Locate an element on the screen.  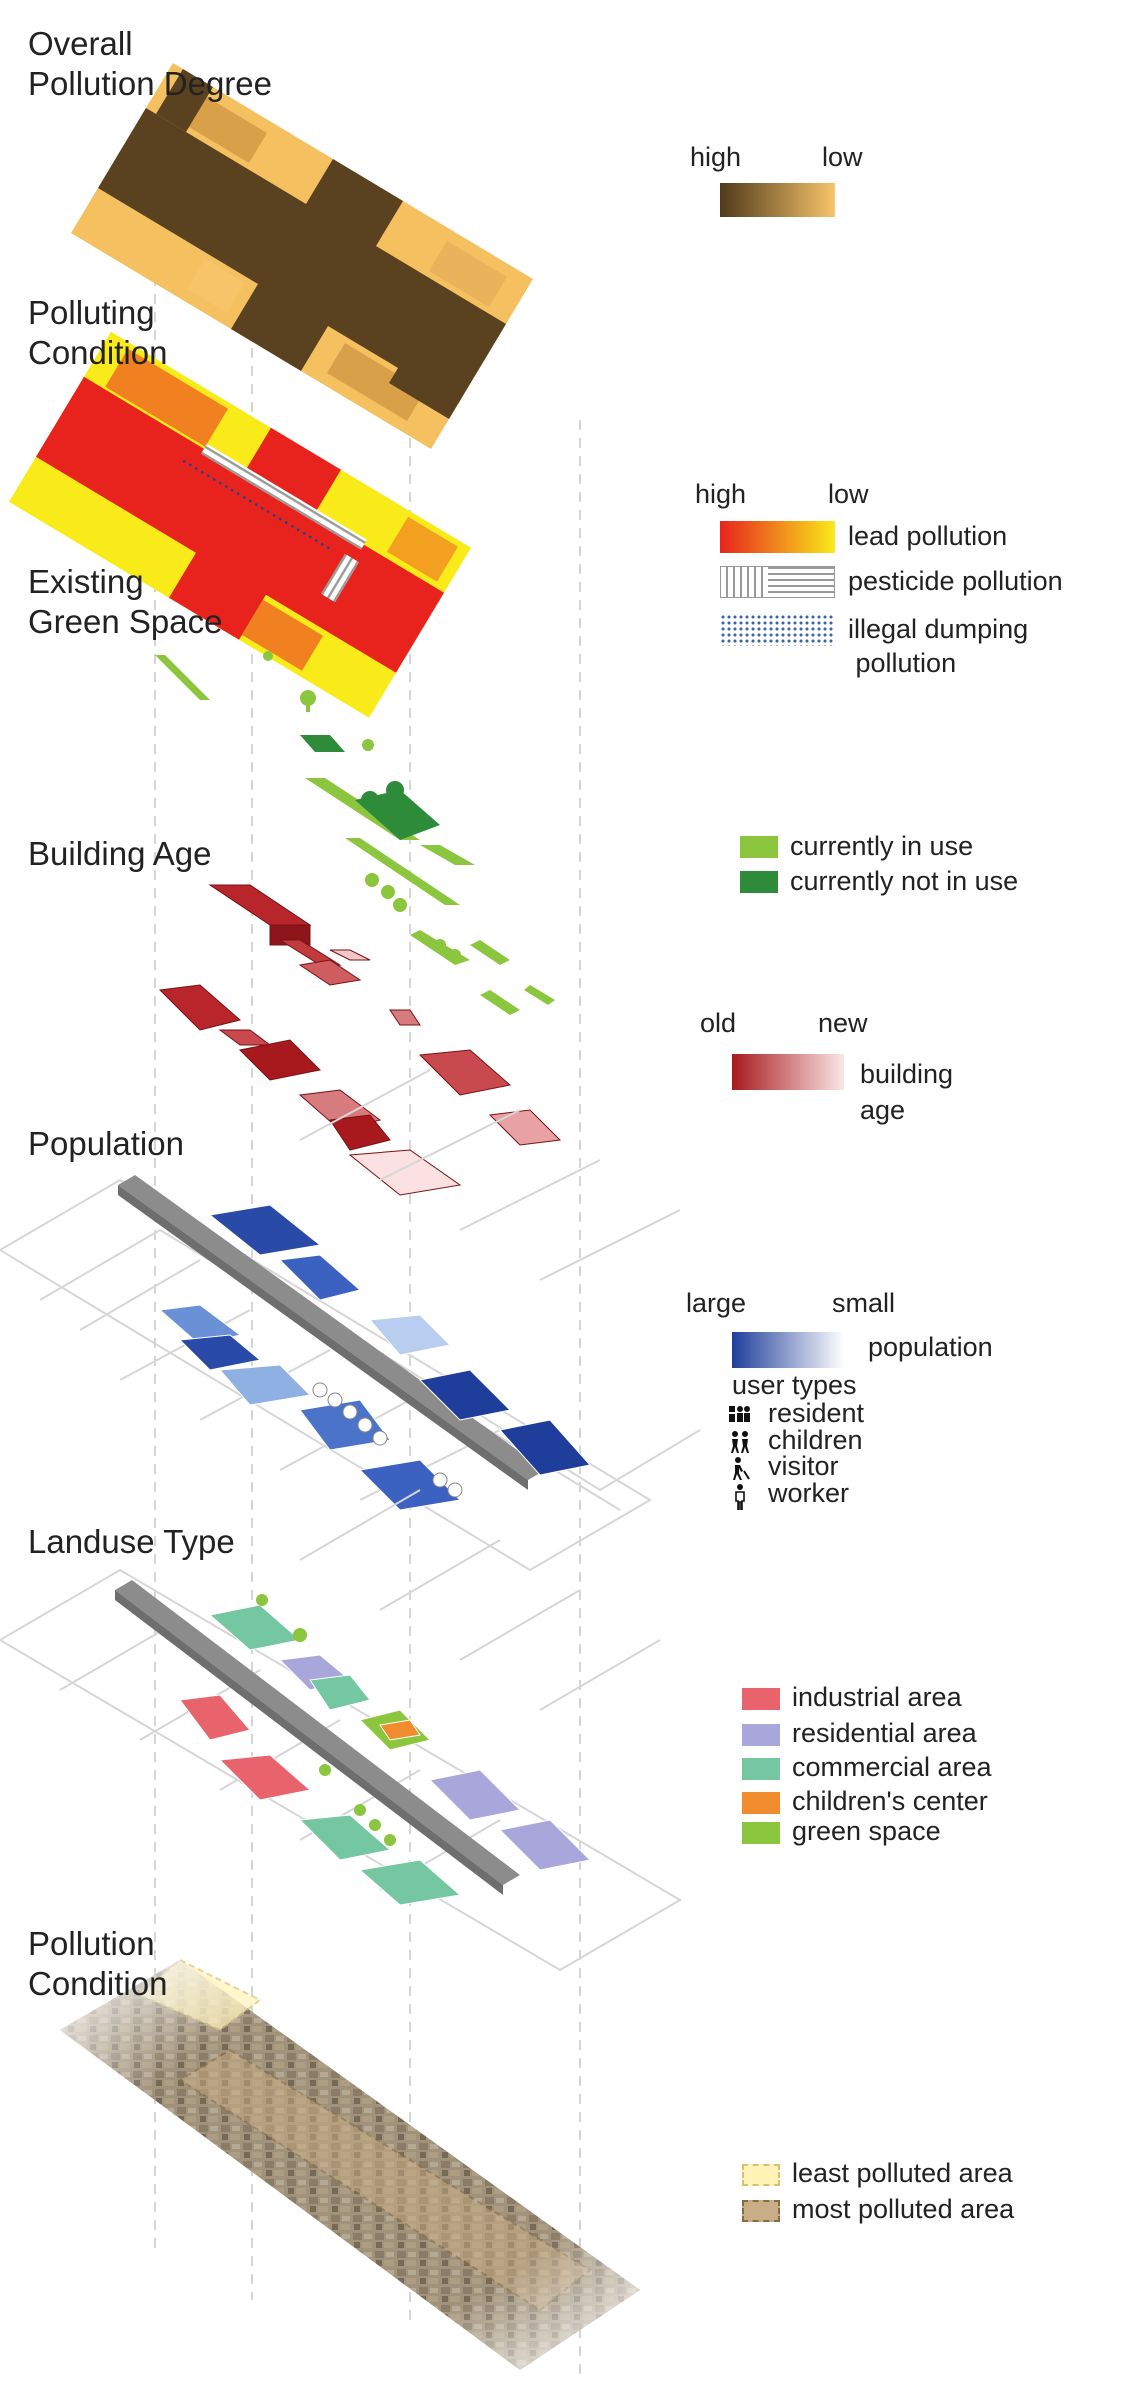
legend-lead-pollution-label: lead pollution is located at coordinates (928, 536).